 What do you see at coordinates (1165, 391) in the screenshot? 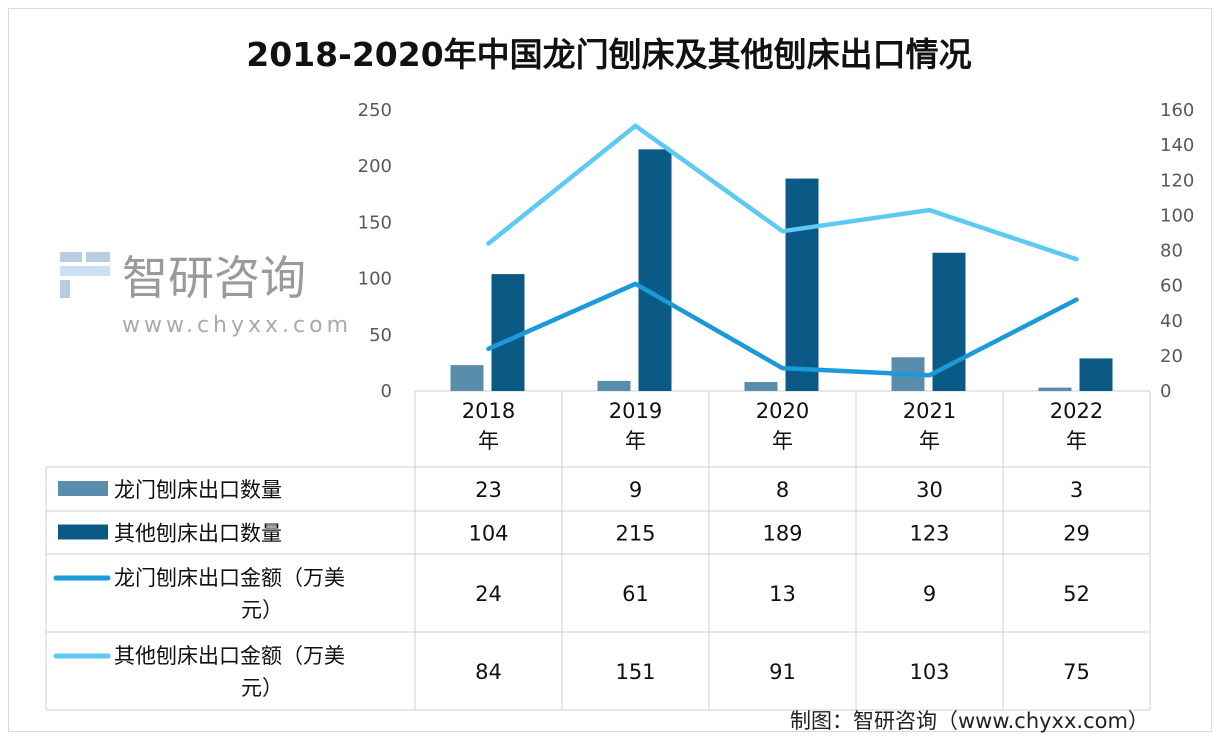
I see `right-axis-tick: 0` at bounding box center [1165, 391].